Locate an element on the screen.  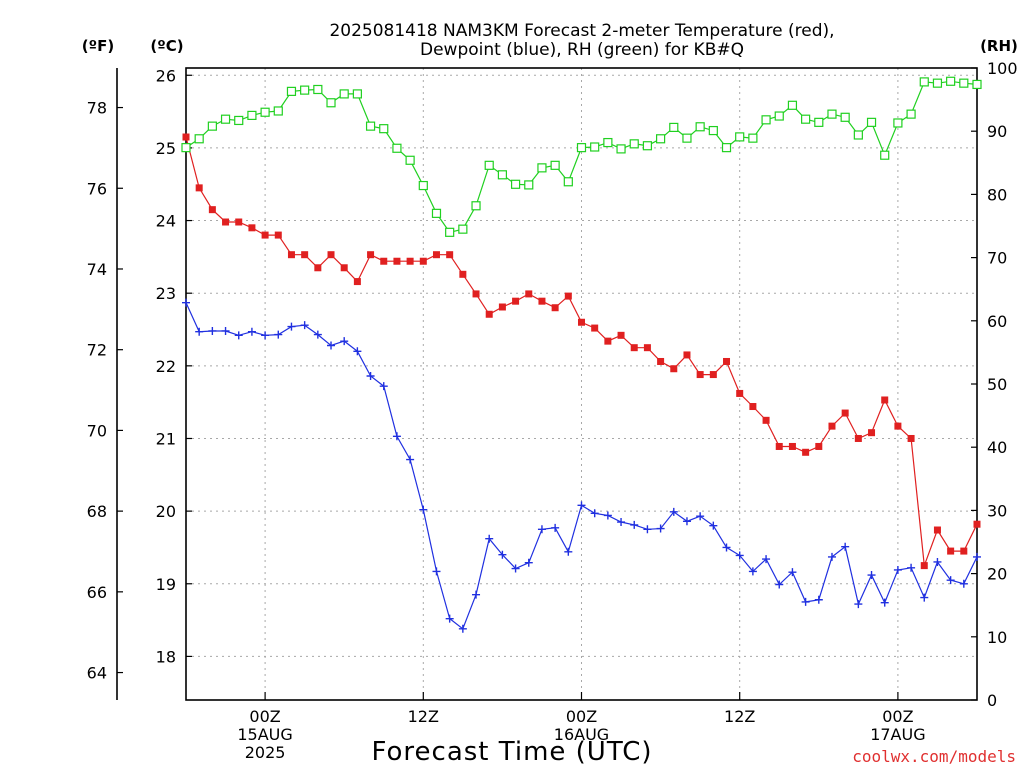
celsius-tick-label: 22 is located at coordinates (166, 366).